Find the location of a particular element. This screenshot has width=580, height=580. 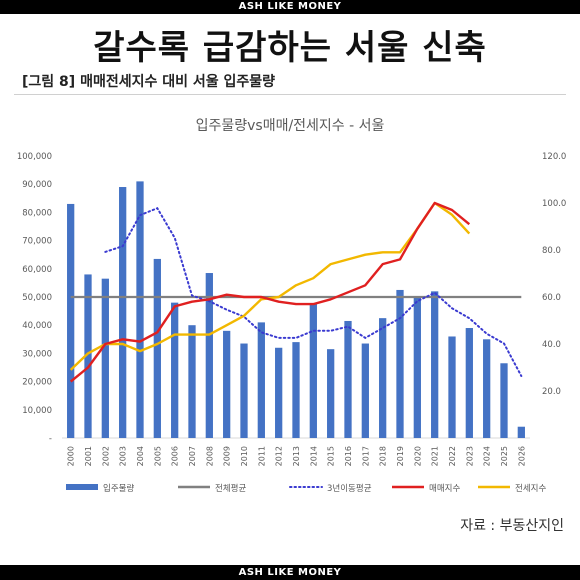

y-left-tick-label: - is located at coordinates (50, 439).